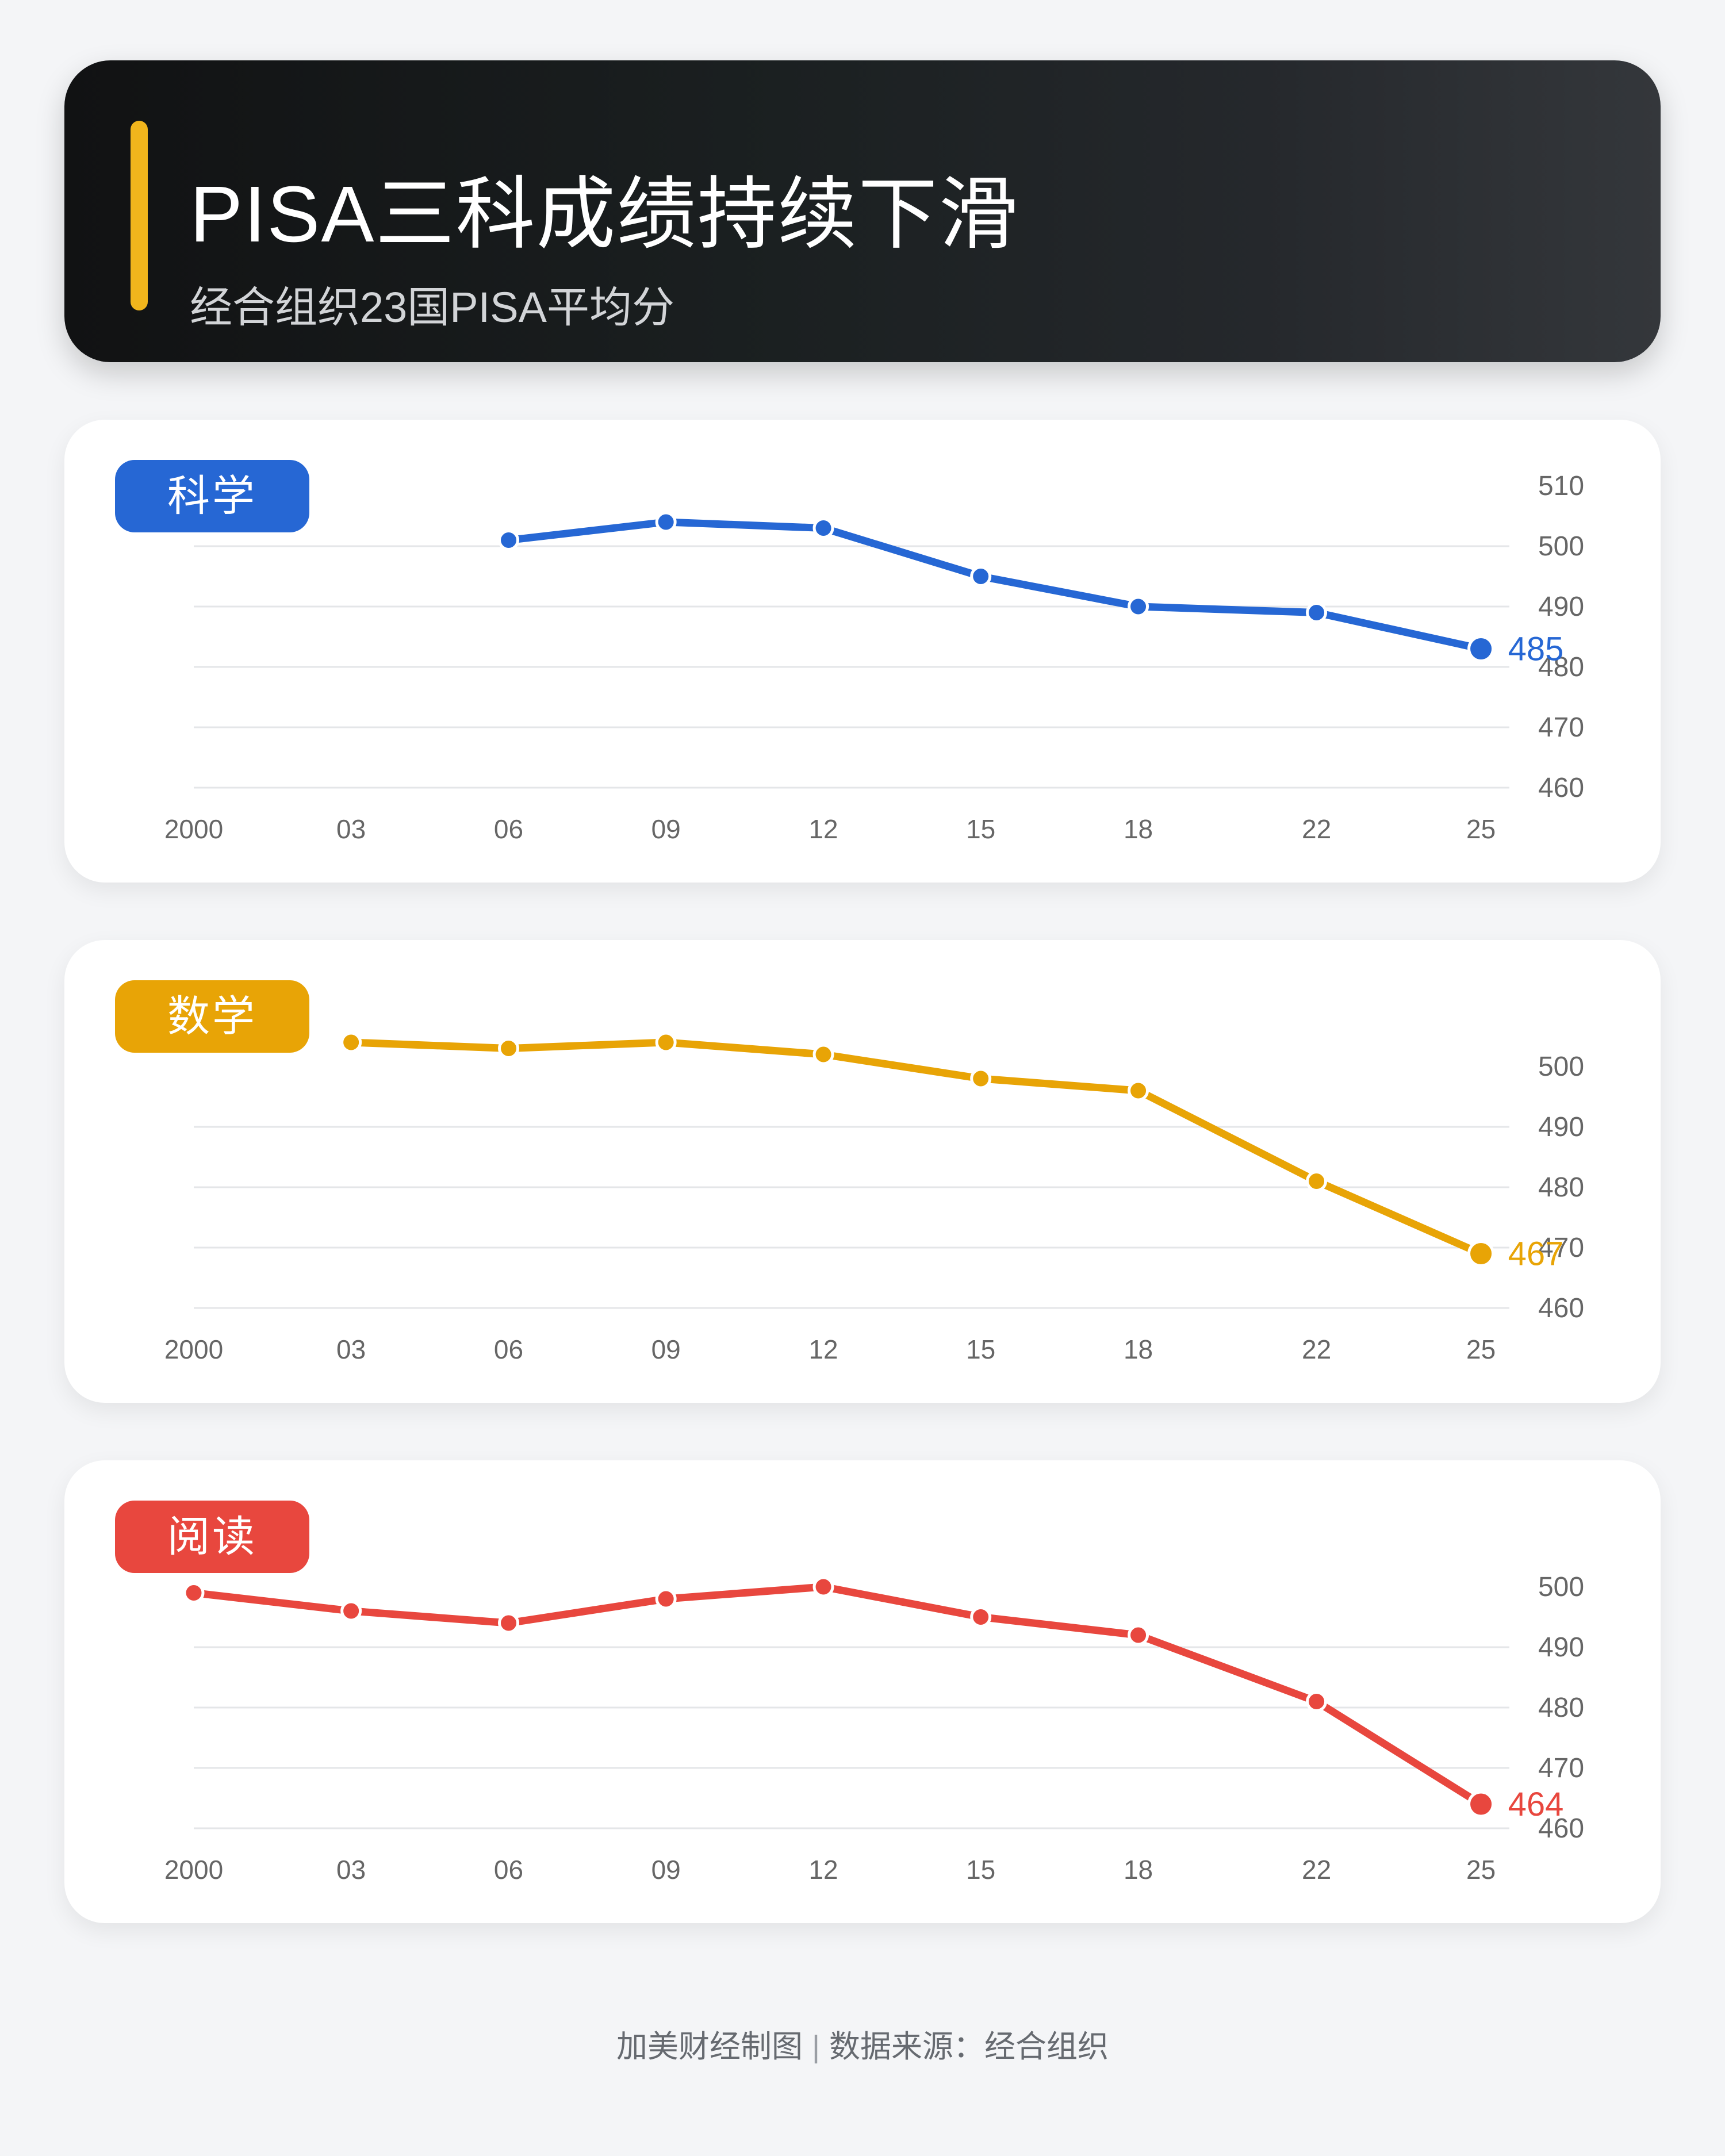 Image resolution: width=1725 pixels, height=2156 pixels. I want to click on science-x-tick-label: 25, so click(1481, 829).